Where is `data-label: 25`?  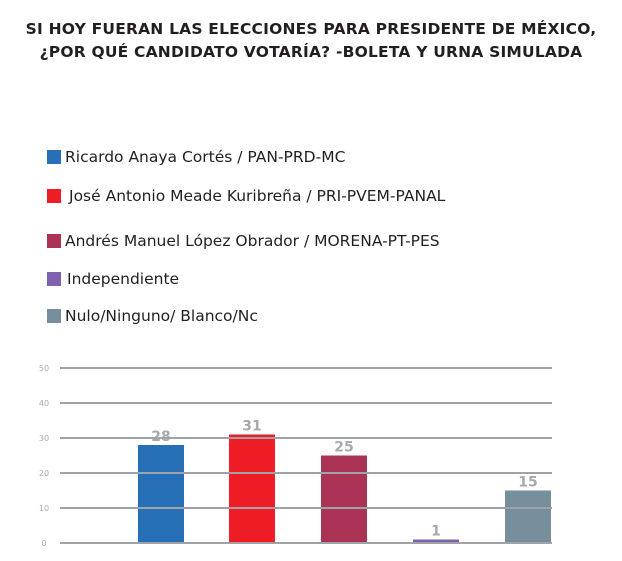 data-label: 25 is located at coordinates (343, 448).